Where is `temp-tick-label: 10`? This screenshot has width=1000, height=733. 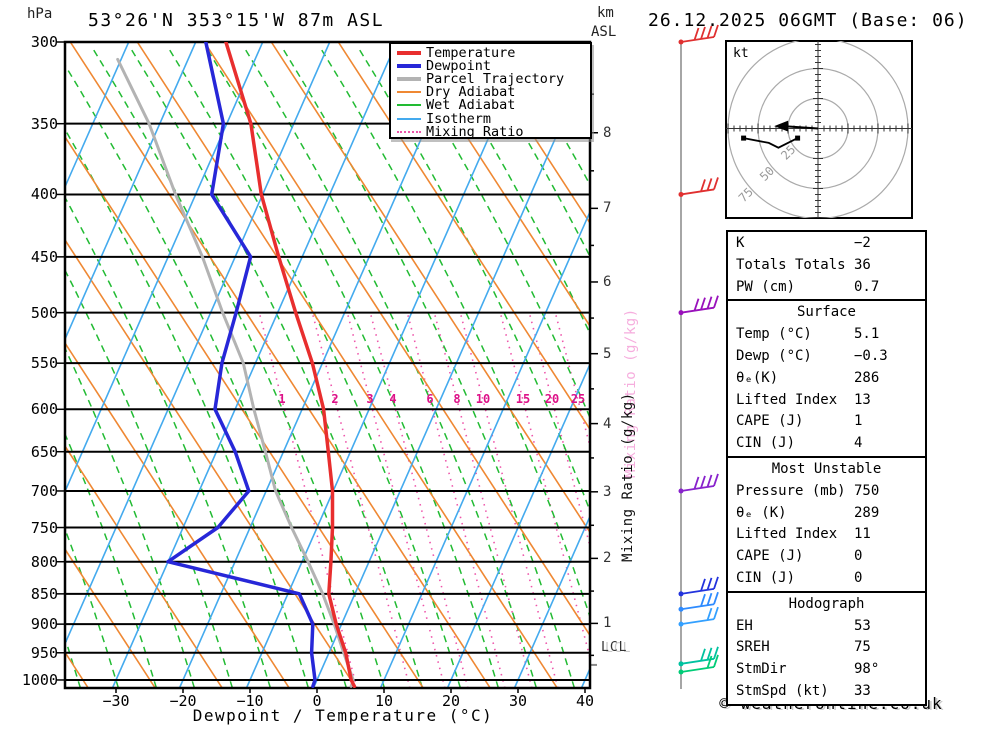
temp-tick-label: 10 is located at coordinates (384, 701).